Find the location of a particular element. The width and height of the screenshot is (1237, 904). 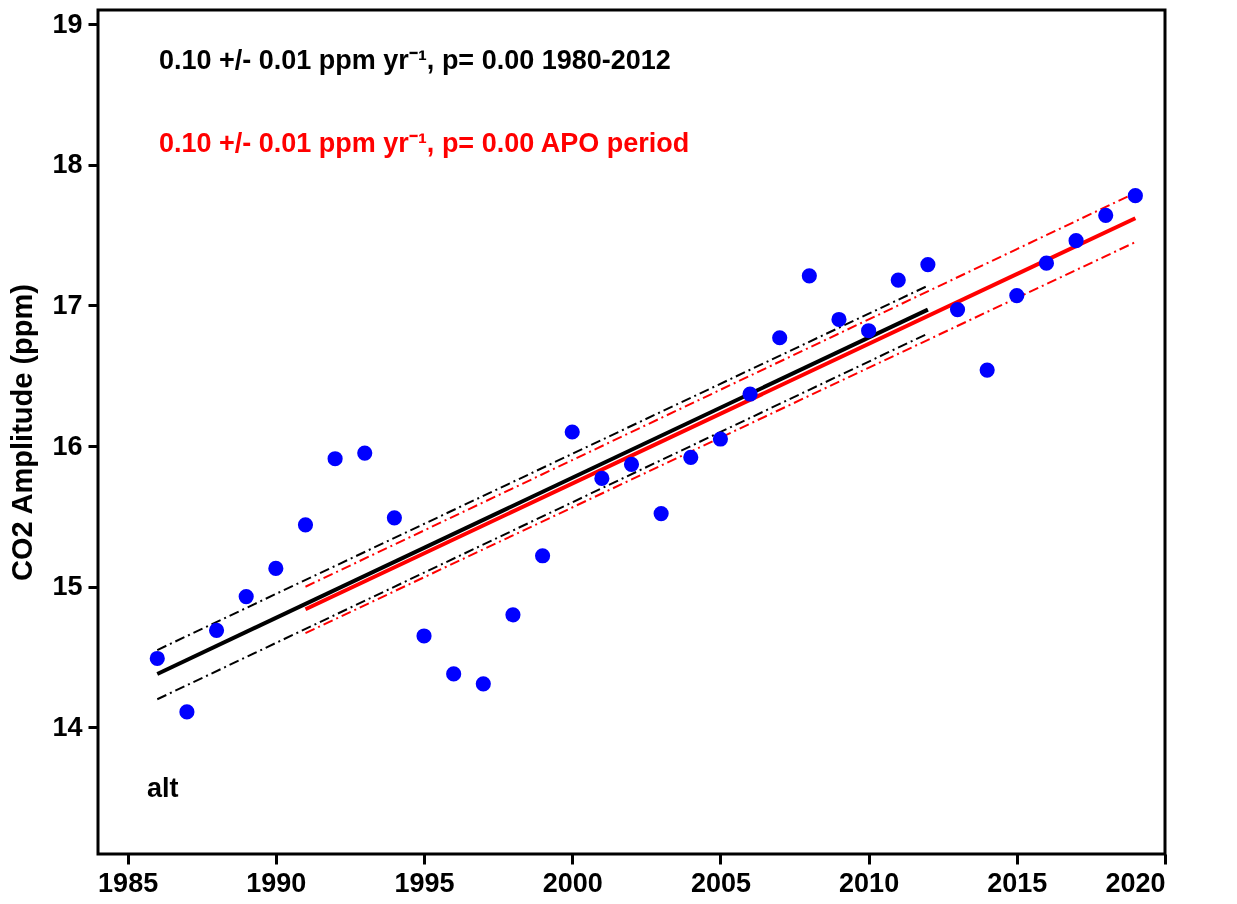

y-tick-label: 19 is located at coordinates (67, 23).